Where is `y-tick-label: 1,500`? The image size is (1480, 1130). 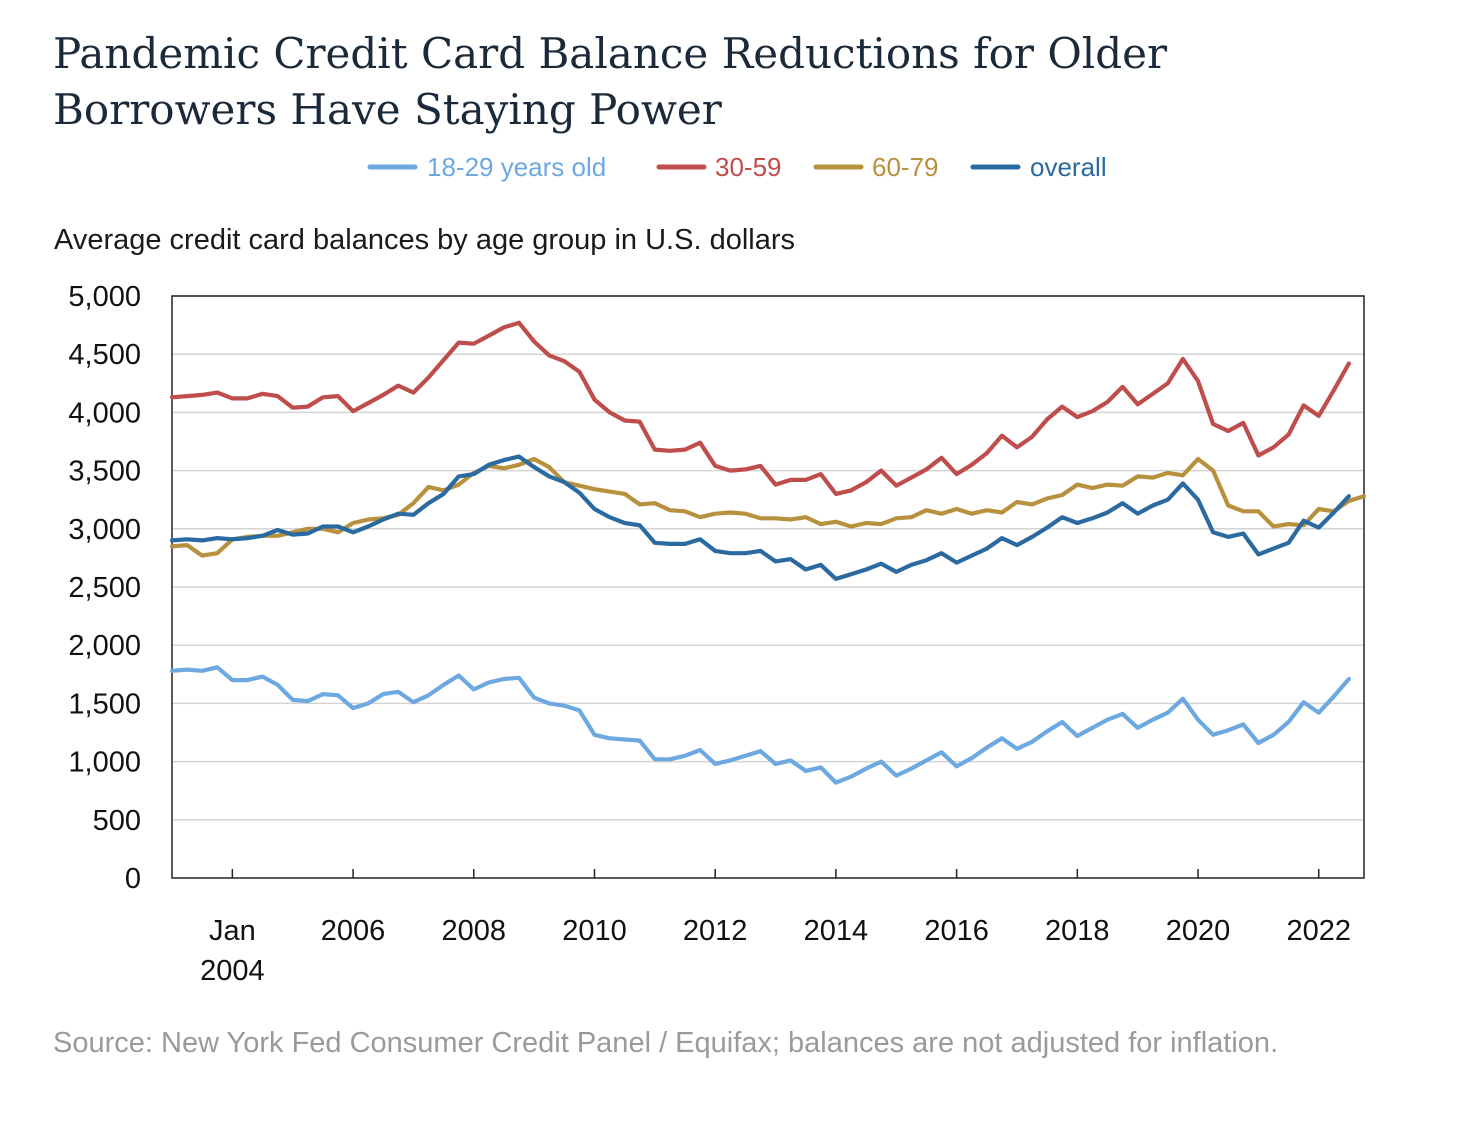 y-tick-label: 1,500 is located at coordinates (104, 704).